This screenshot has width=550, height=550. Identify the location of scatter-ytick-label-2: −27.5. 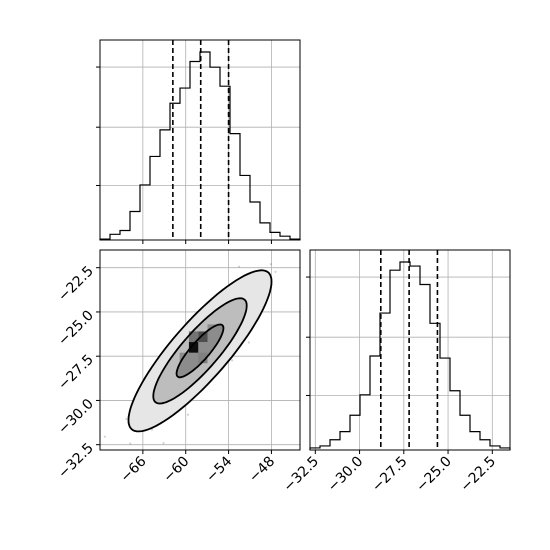
(76, 373).